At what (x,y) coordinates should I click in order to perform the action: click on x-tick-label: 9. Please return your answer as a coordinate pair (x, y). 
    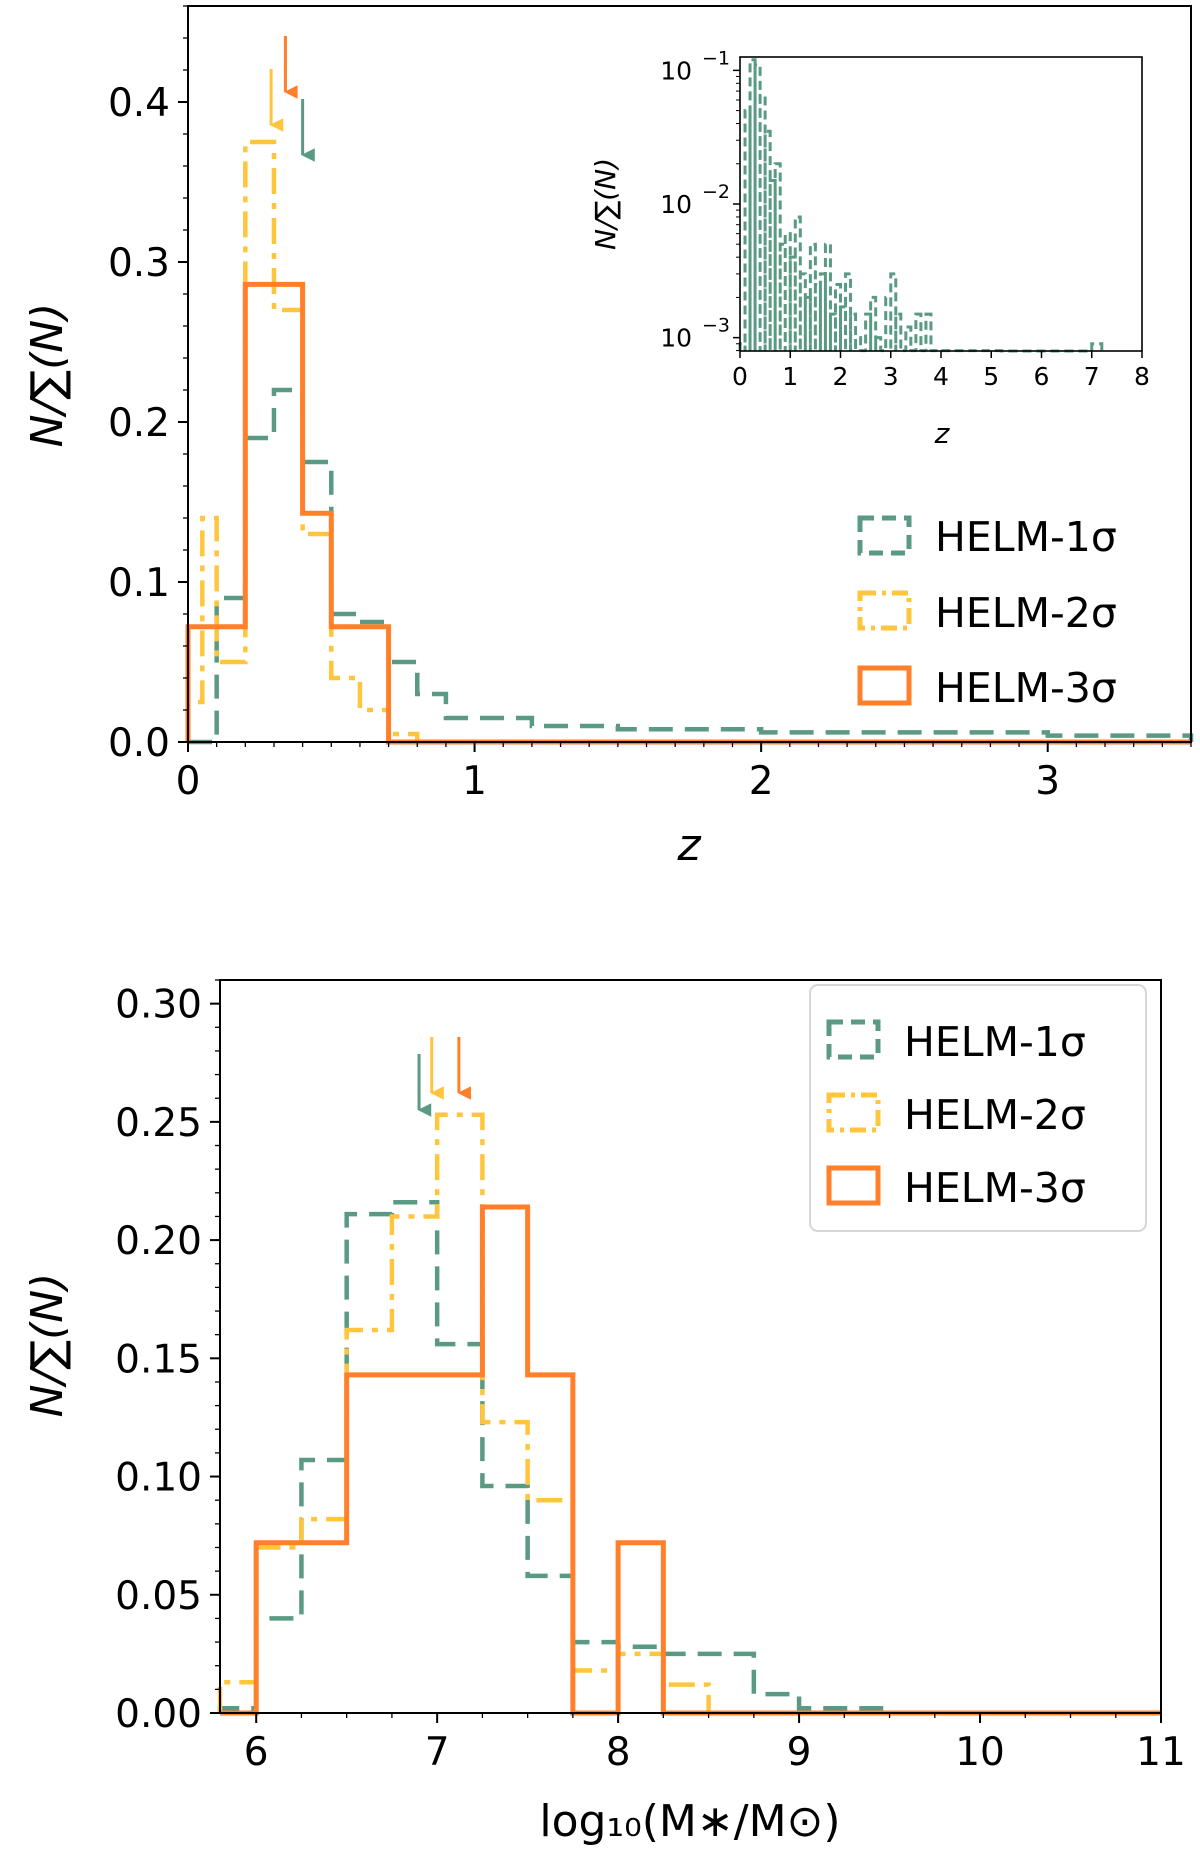
    Looking at the image, I should click on (799, 1752).